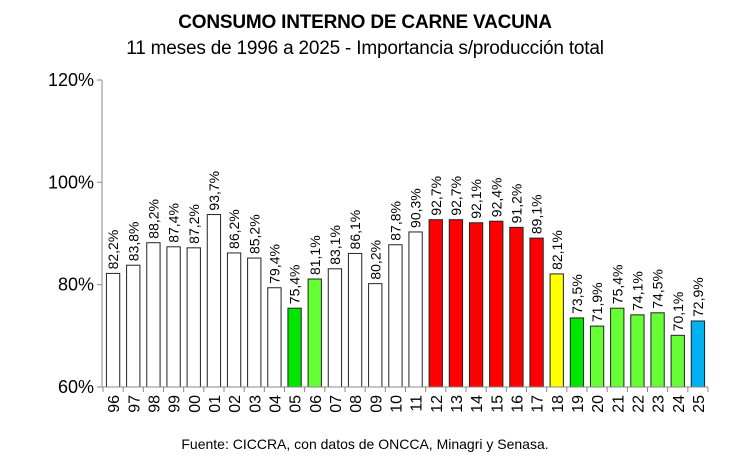  What do you see at coordinates (376, 404) in the screenshot?
I see `x-tick-label: 09` at bounding box center [376, 404].